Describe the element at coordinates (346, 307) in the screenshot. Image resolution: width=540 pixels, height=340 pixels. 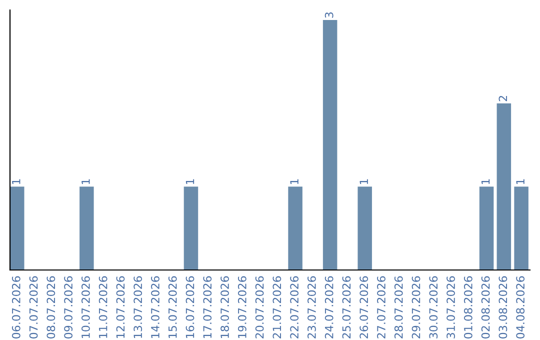
I see `x-tick-label: 25.07.2026` at that location.